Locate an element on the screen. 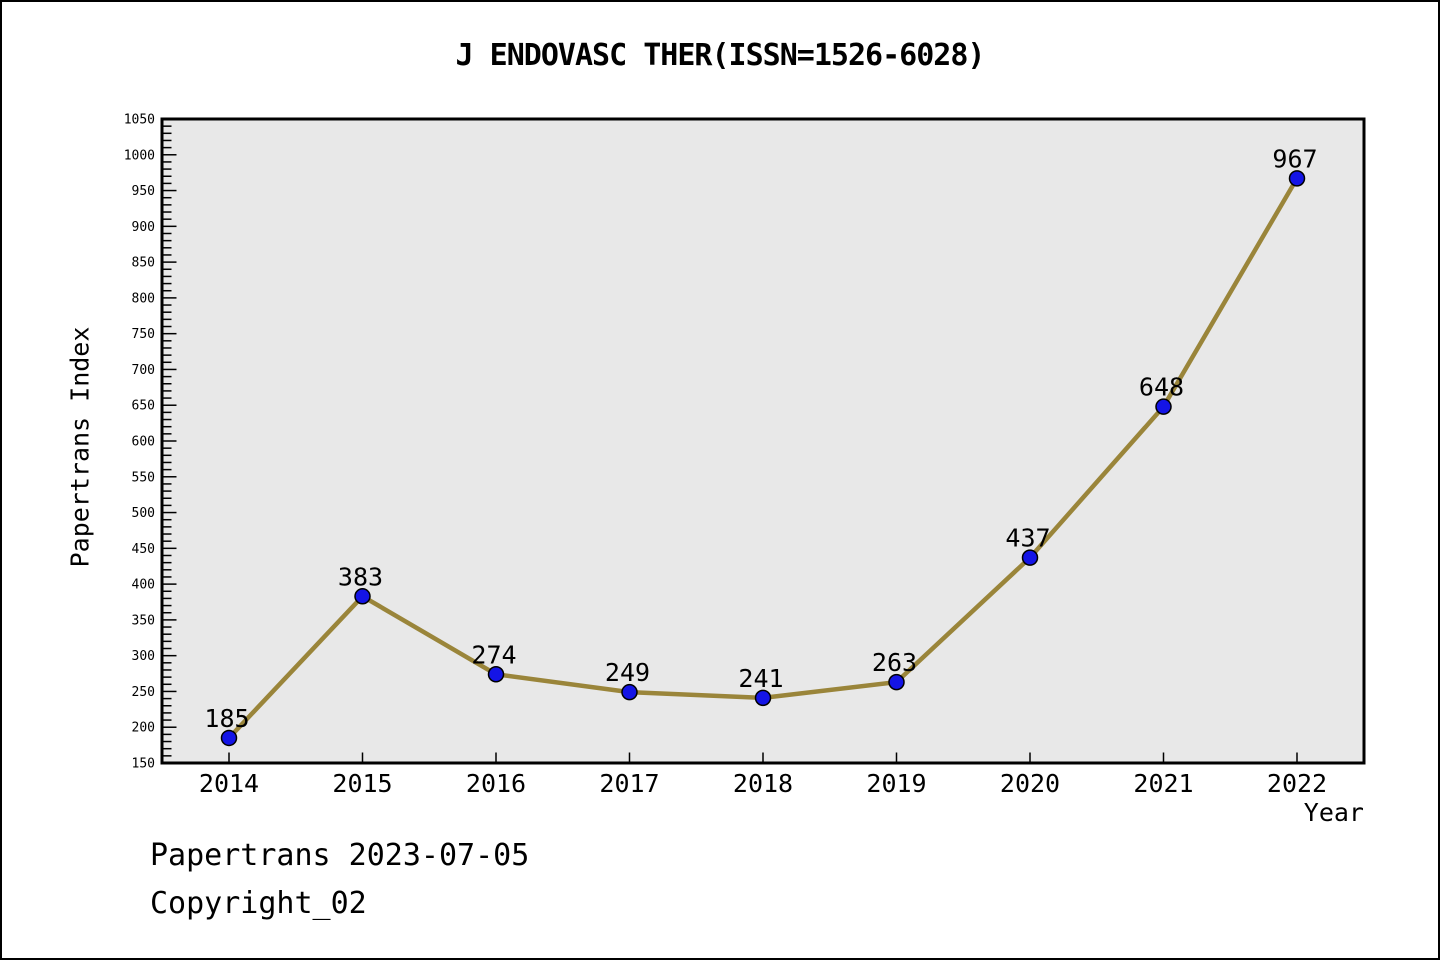  y-axis-tick-label: 1000 is located at coordinates (139, 155).